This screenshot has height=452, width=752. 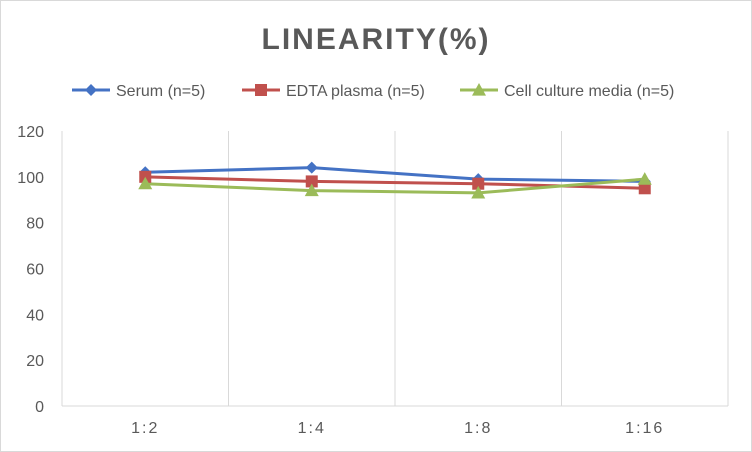 I want to click on y-tick-label: 80, so click(x=35, y=224).